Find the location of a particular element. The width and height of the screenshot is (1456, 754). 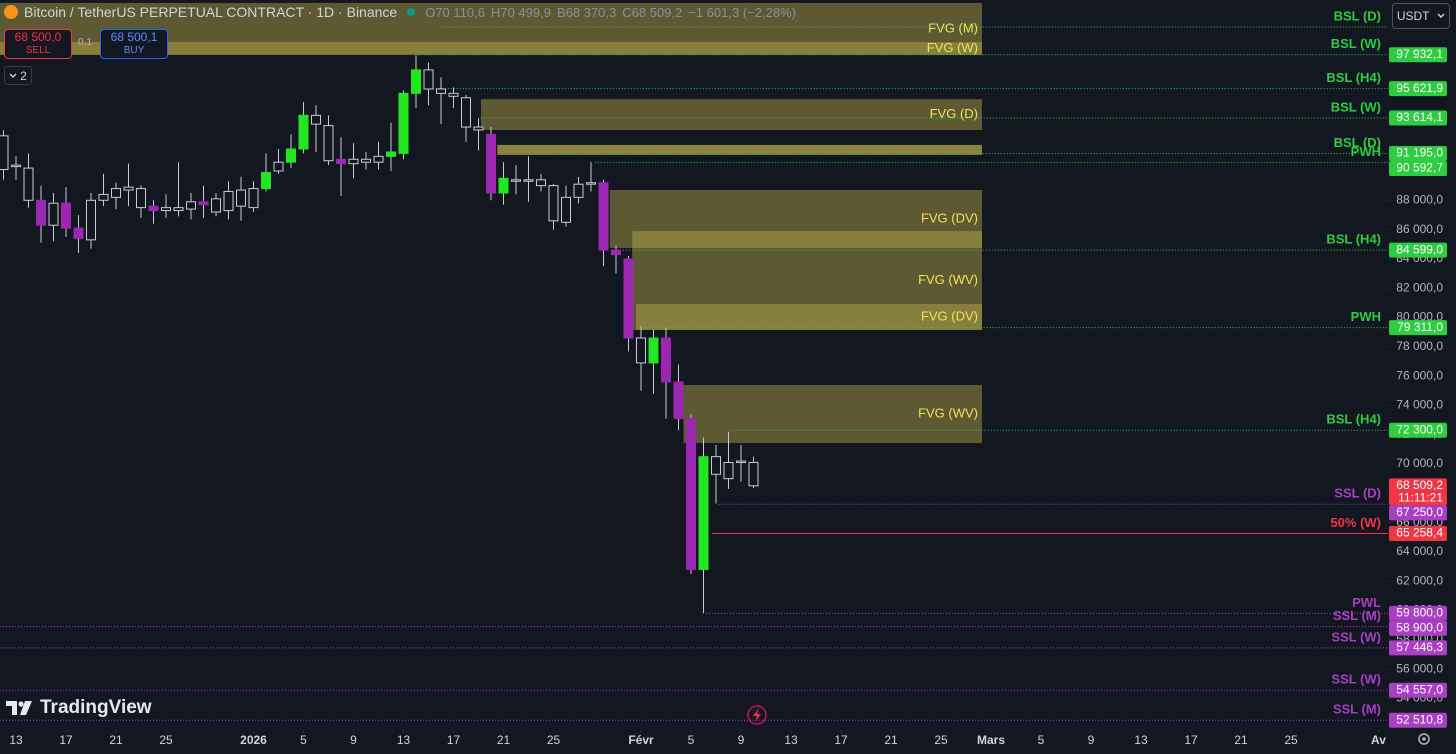

buy-label: BUY is located at coordinates (134, 50).